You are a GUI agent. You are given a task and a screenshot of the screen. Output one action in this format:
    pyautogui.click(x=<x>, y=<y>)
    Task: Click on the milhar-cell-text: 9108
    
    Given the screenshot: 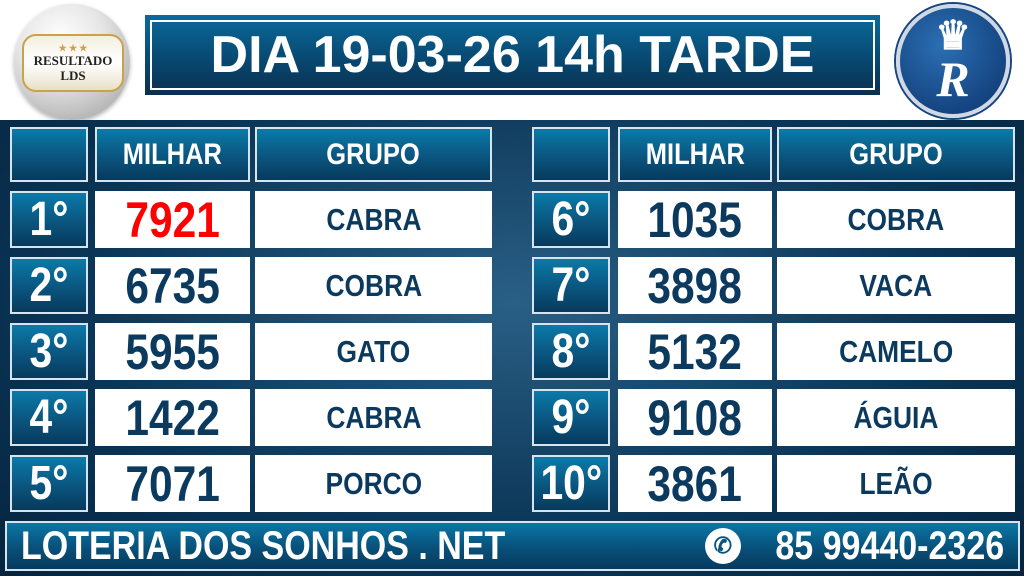 What is the action you would take?
    pyautogui.click(x=695, y=417)
    